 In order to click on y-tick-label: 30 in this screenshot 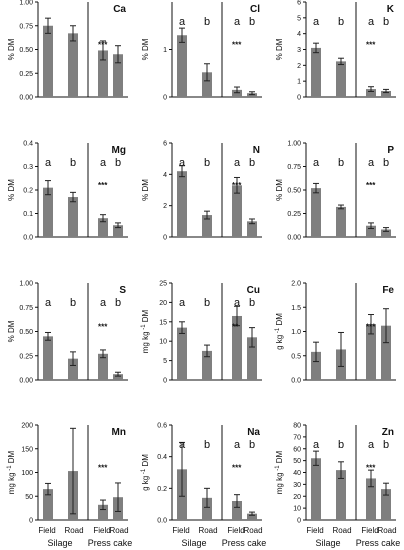, I will do `click(297, 485)`.